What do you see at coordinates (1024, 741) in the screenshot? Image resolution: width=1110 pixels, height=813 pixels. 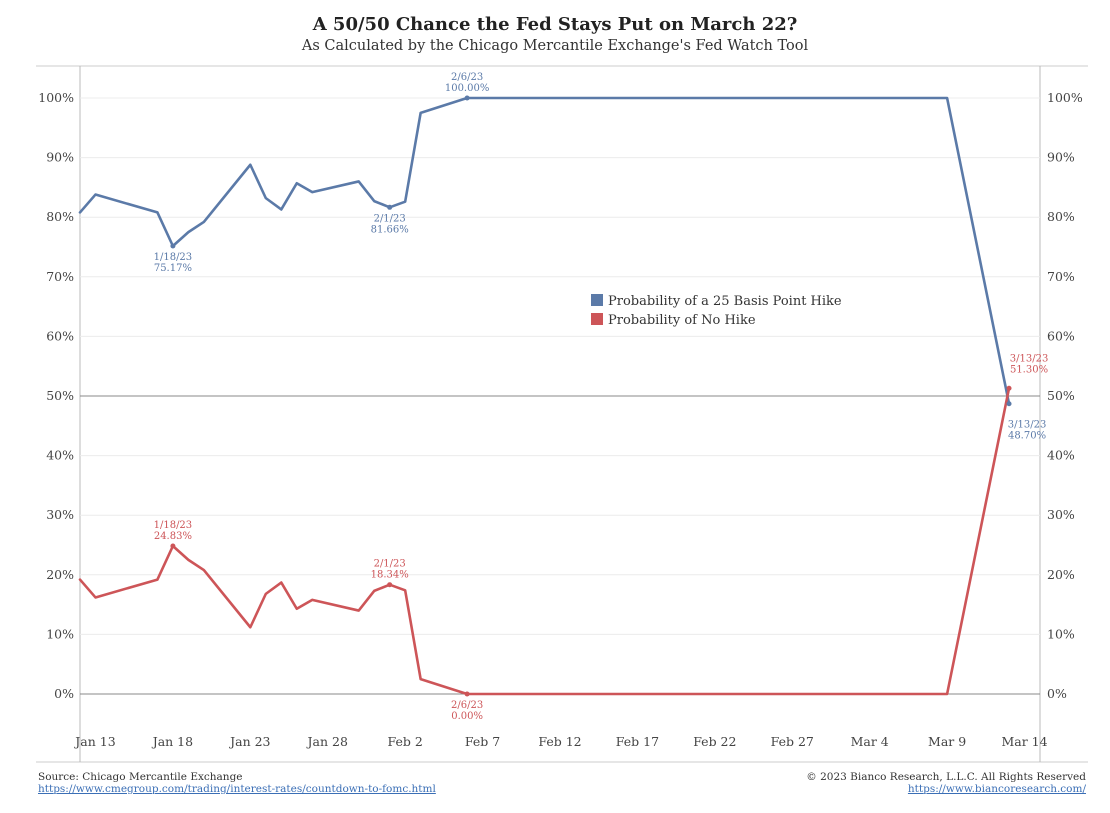 I see `x-tick-label: Mar 14` at bounding box center [1024, 741].